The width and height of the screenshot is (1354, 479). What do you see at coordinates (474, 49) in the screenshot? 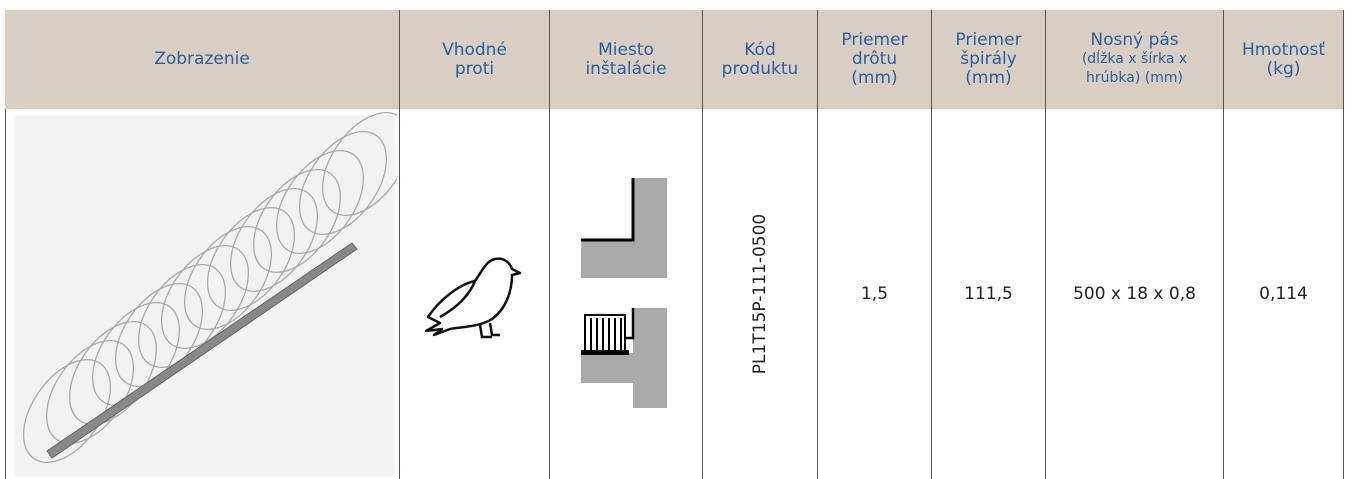
I see `header-text: Vhodné` at bounding box center [474, 49].